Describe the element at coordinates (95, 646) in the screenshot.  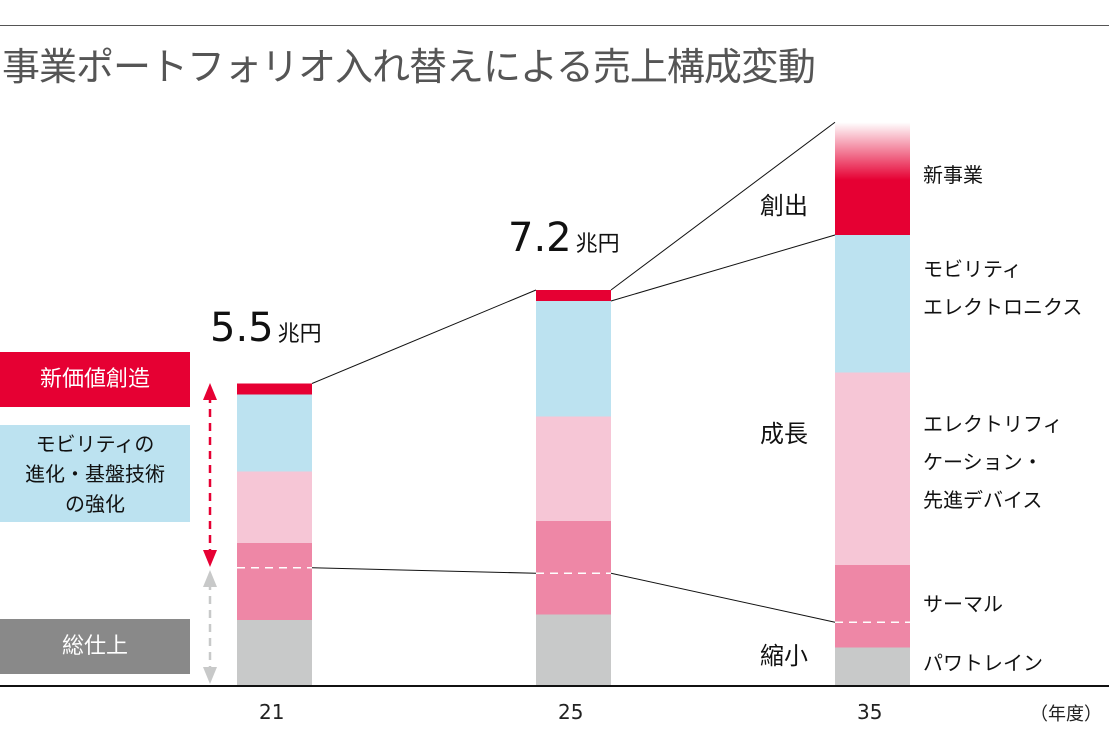
I see `legend-total: 総仕上` at that location.